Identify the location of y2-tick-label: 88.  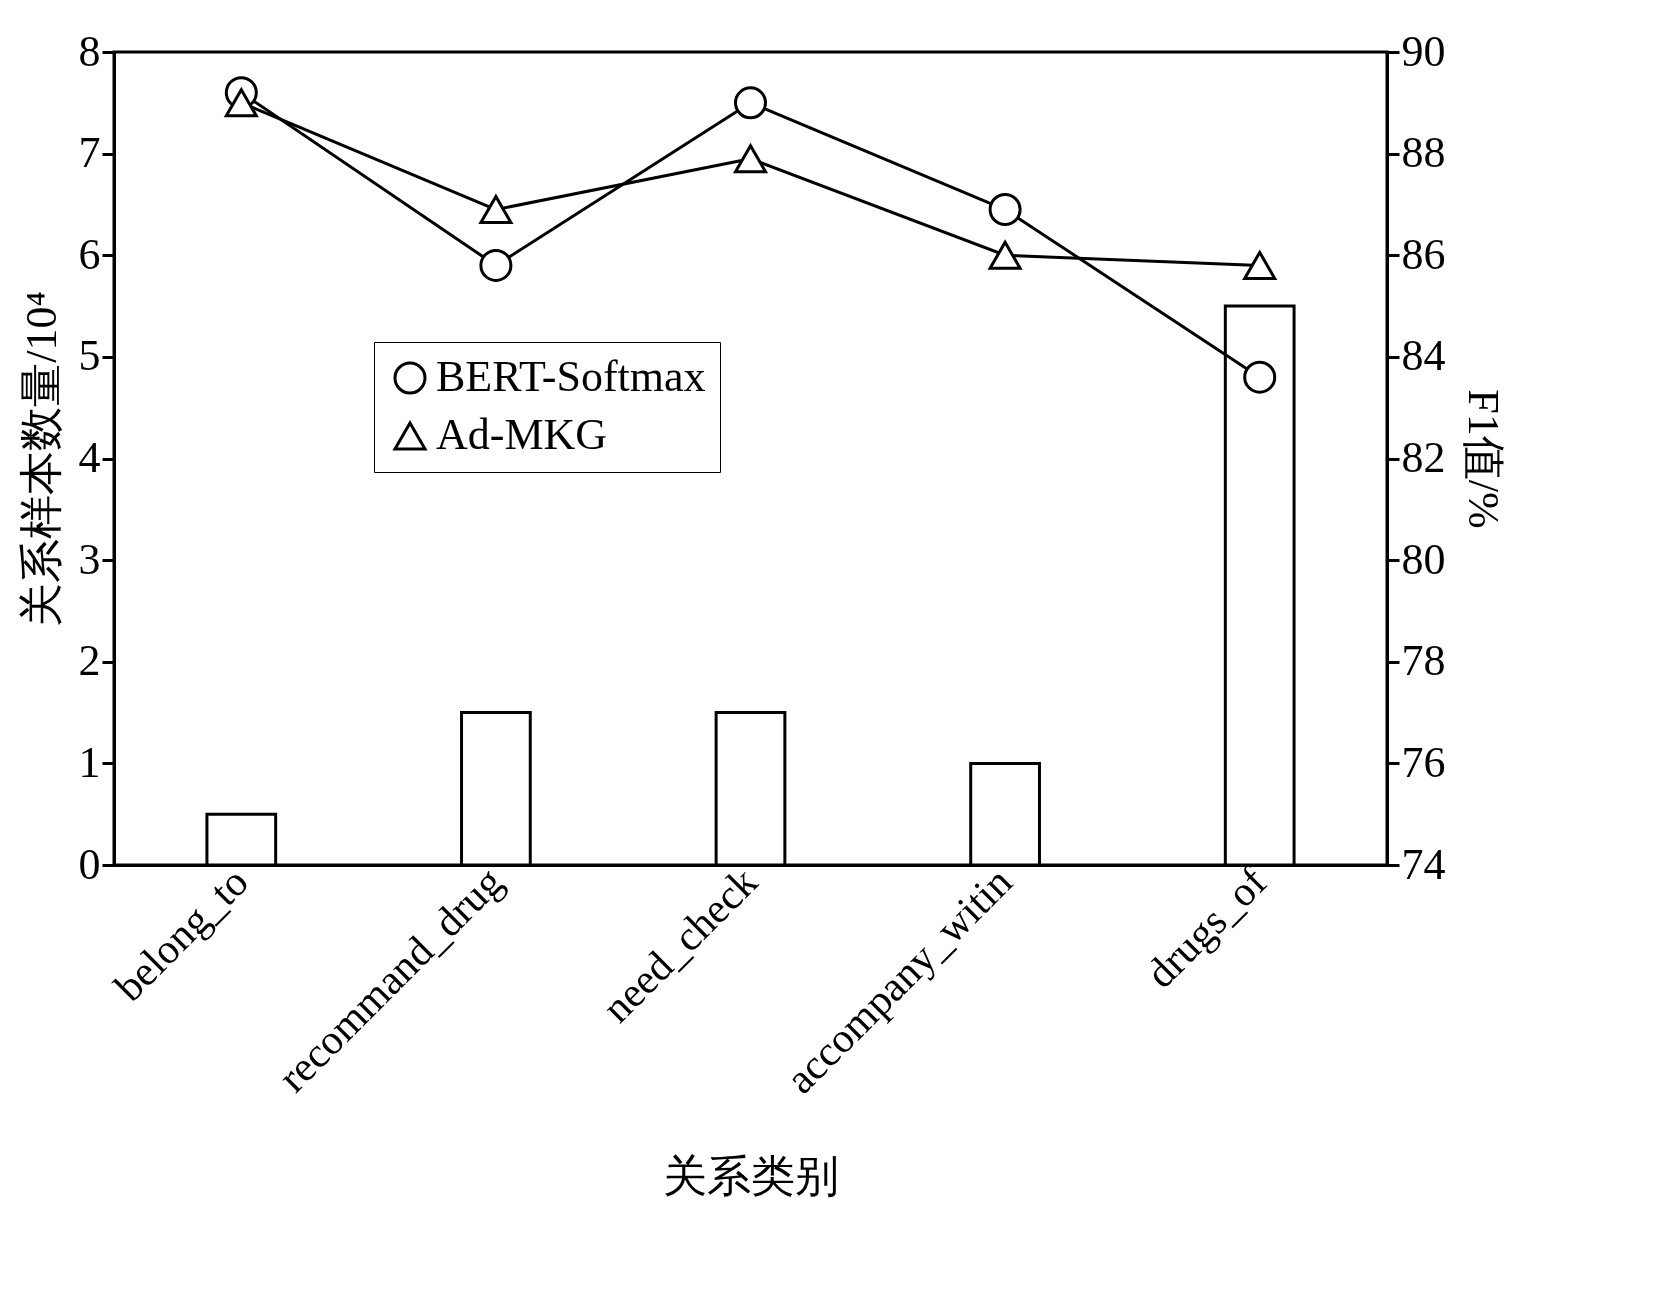
(1423, 153).